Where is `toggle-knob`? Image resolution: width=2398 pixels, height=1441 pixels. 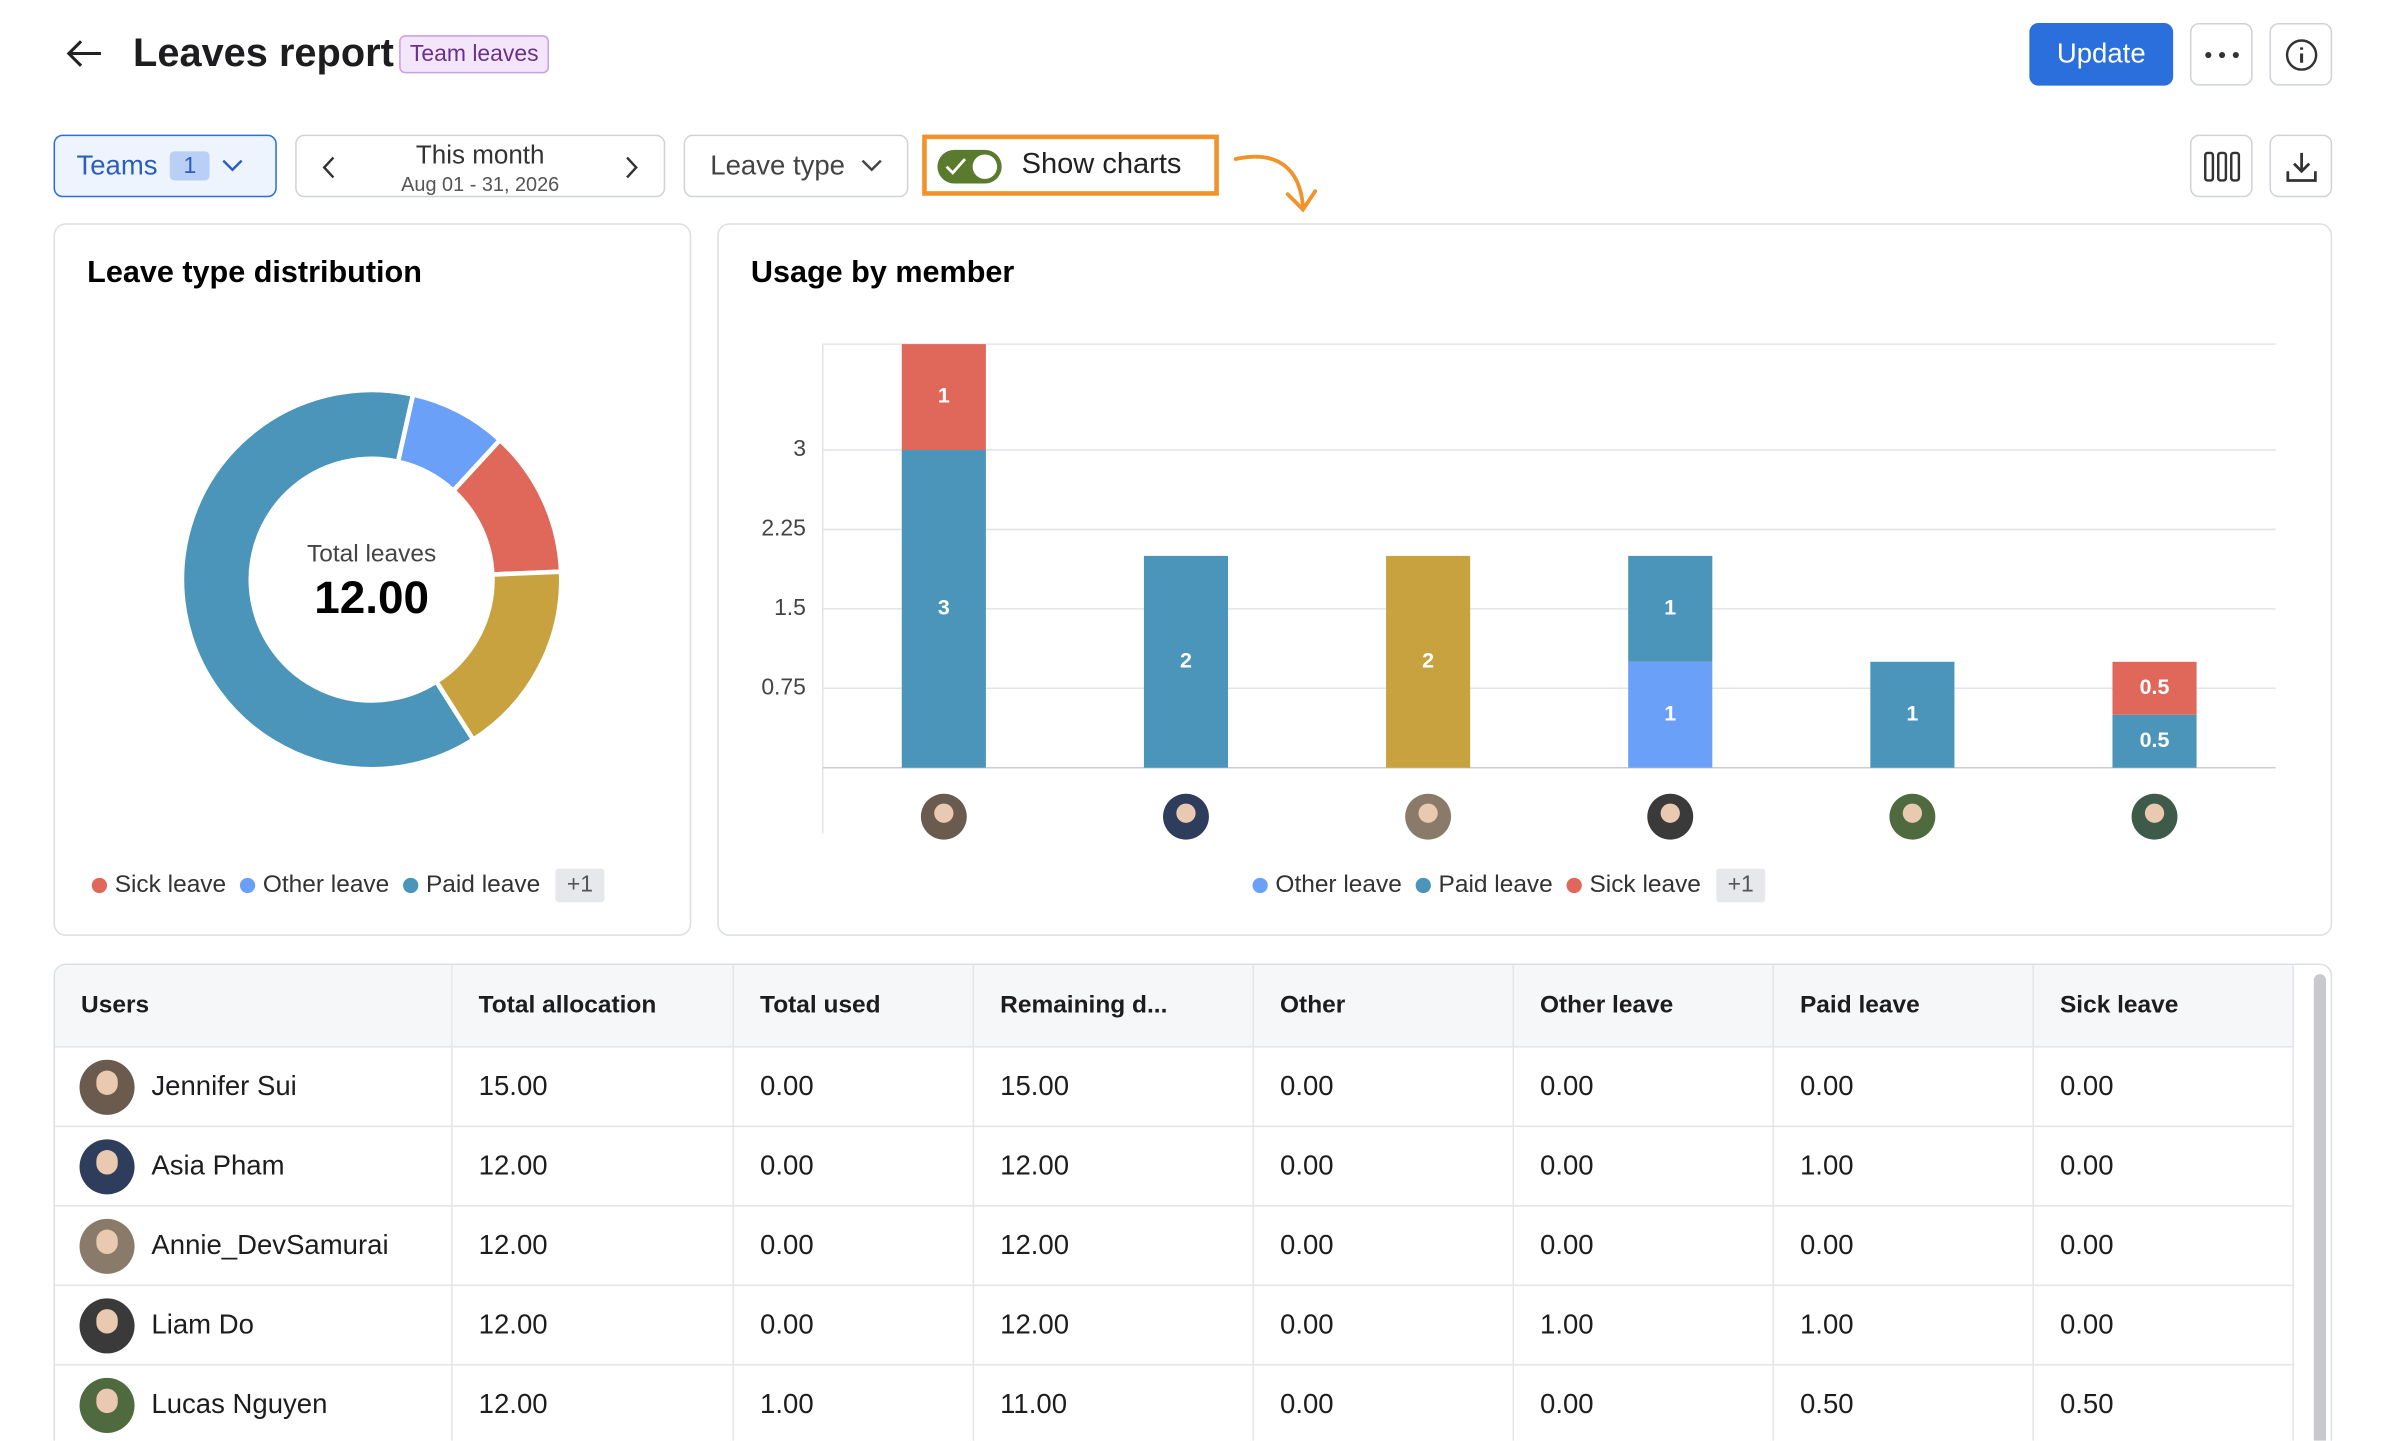
toggle-knob is located at coordinates (985, 166).